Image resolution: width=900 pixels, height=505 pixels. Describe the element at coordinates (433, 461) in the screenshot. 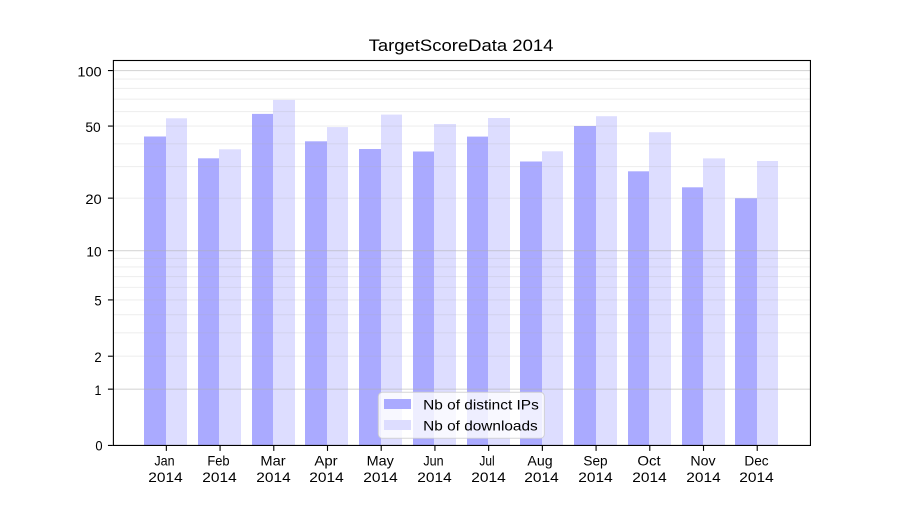

I see `svg-text: Jun` at that location.